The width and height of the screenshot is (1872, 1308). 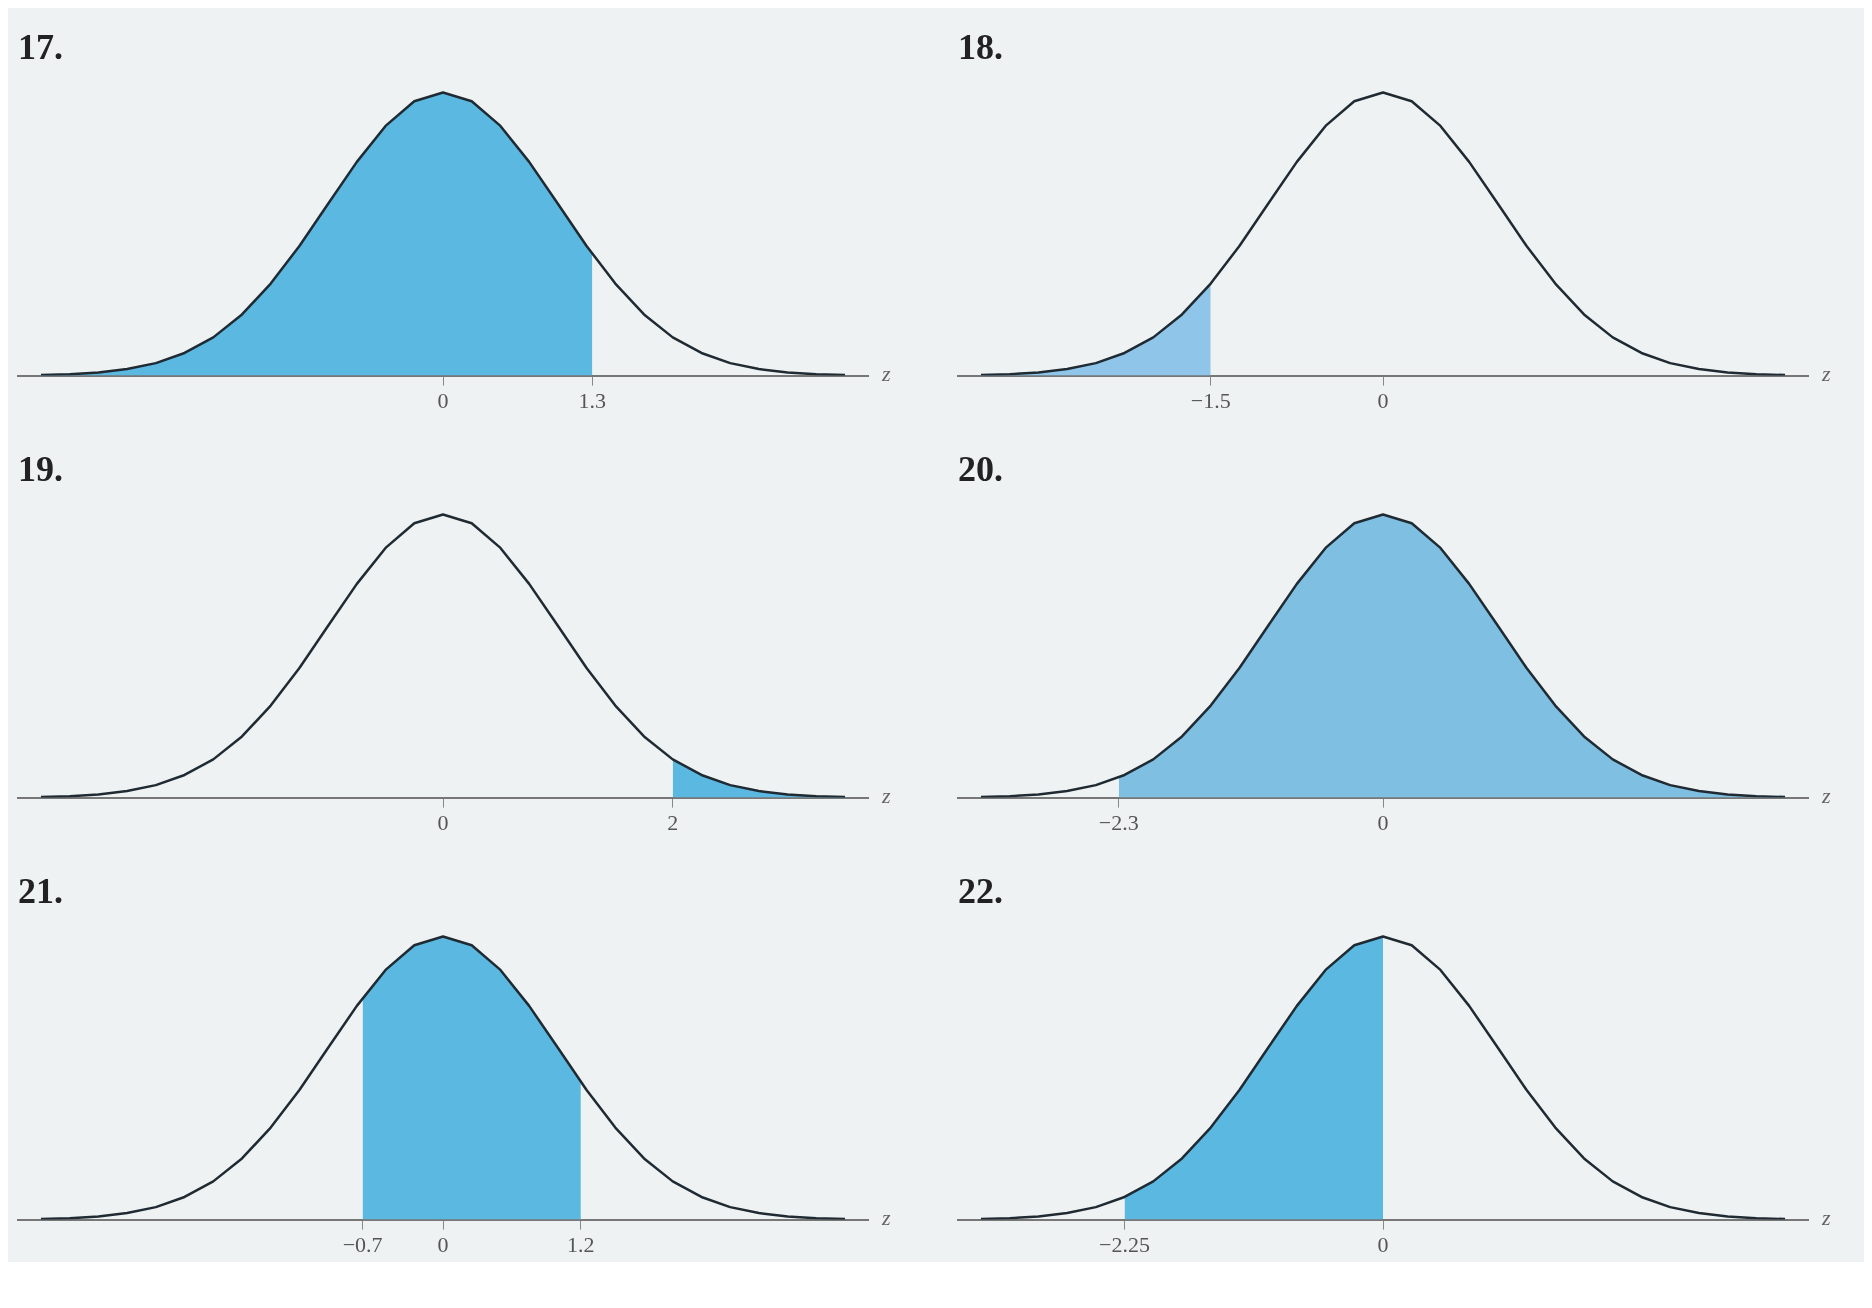 I want to click on x-tick-label: −2.3, so click(x=1118, y=822).